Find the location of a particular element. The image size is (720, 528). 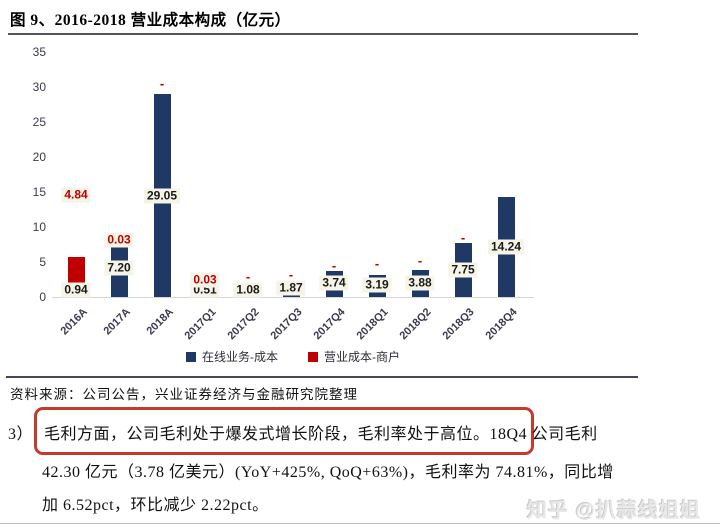

source-note: 资料来源：公司公告，兴业证券经济与金融研究院整理 is located at coordinates (184, 394).